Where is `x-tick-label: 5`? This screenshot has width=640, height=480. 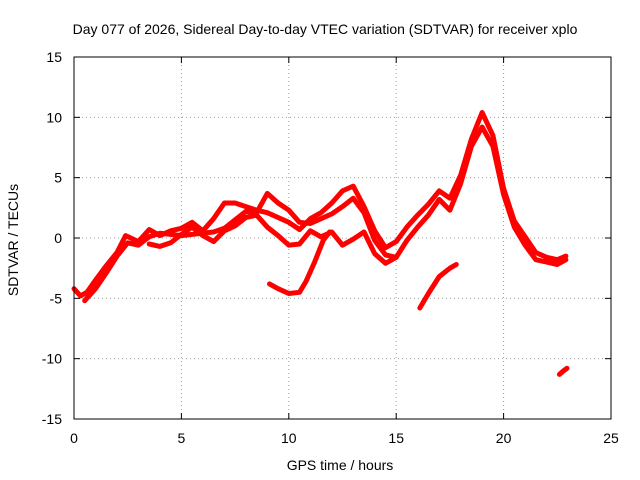 x-tick-label: 5 is located at coordinates (182, 438).